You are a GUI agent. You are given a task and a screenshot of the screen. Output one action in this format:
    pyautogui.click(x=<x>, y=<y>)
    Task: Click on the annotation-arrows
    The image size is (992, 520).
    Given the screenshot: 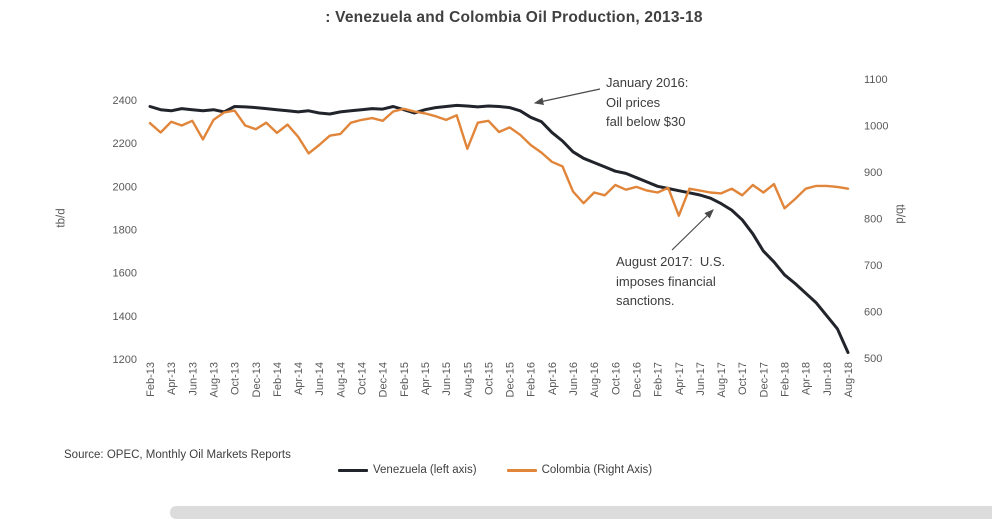 What is the action you would take?
    pyautogui.click(x=623, y=169)
    